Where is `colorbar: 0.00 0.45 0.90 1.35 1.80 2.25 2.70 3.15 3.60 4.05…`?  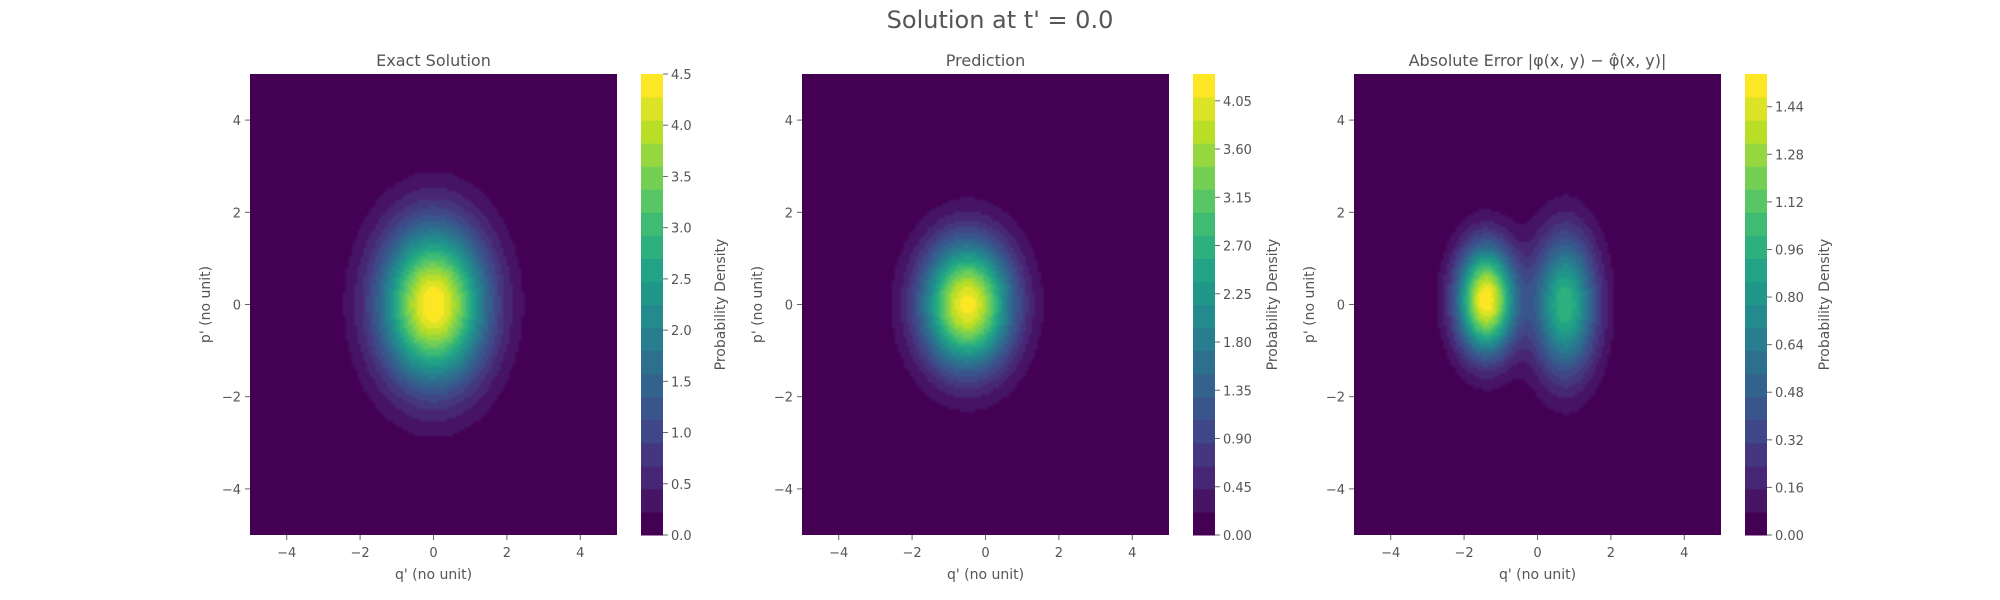 colorbar: 0.00 0.45 0.90 1.35 1.80 2.25 2.70 3.15 3.60 4.05… is located at coordinates (1237, 309).